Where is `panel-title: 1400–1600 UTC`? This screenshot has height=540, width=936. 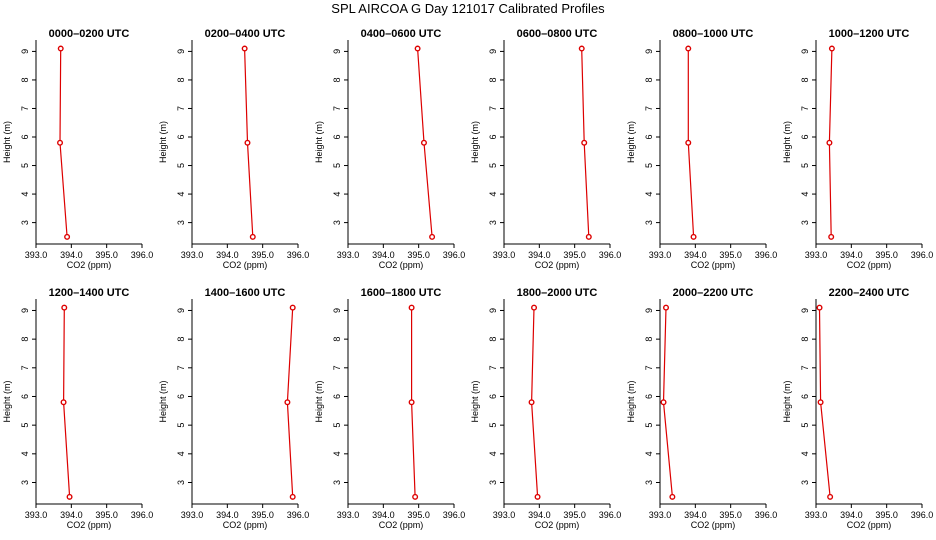
panel-title: 1400–1600 UTC is located at coordinates (245, 293).